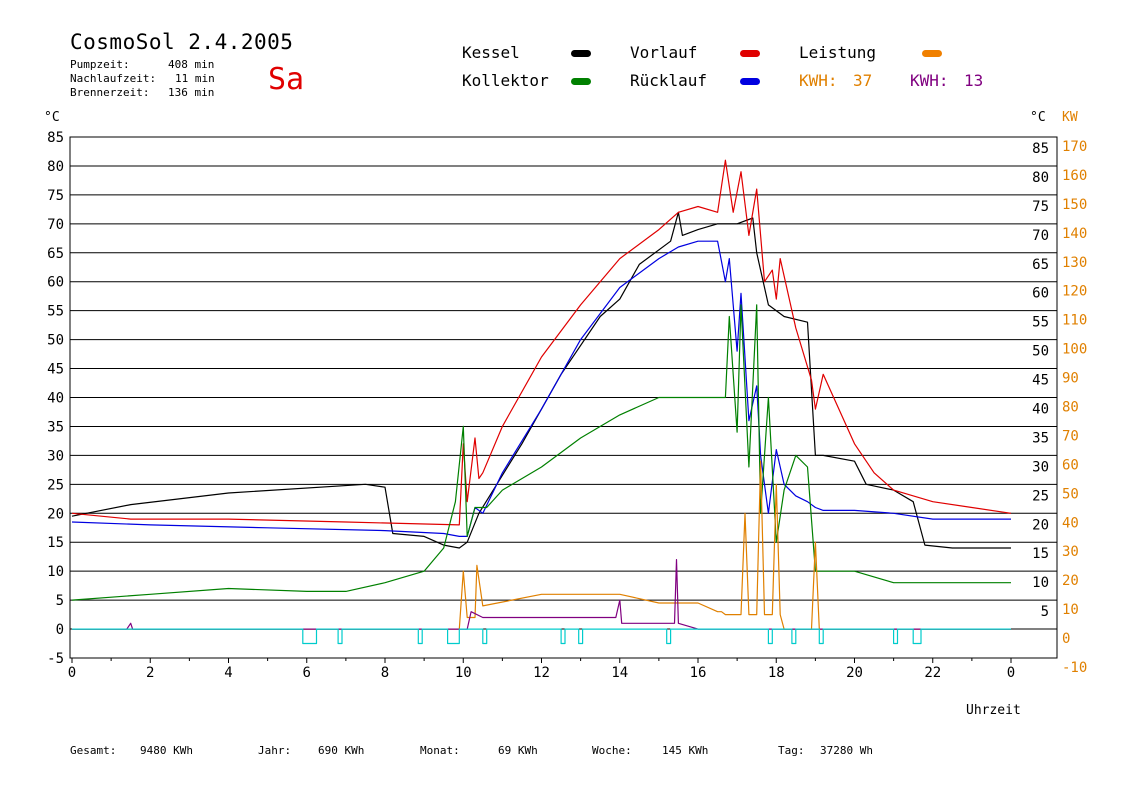 The image size is (1148, 812). I want to click on legend-kwh1-value: 37, so click(863, 80).